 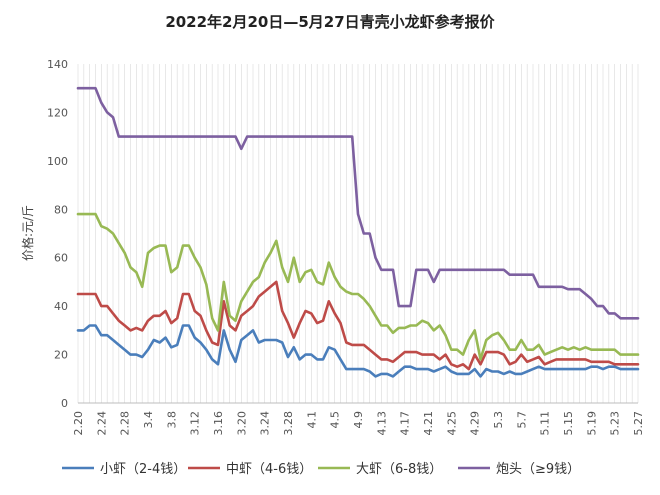 I want to click on y-tick-label: 0, so click(x=64, y=403).